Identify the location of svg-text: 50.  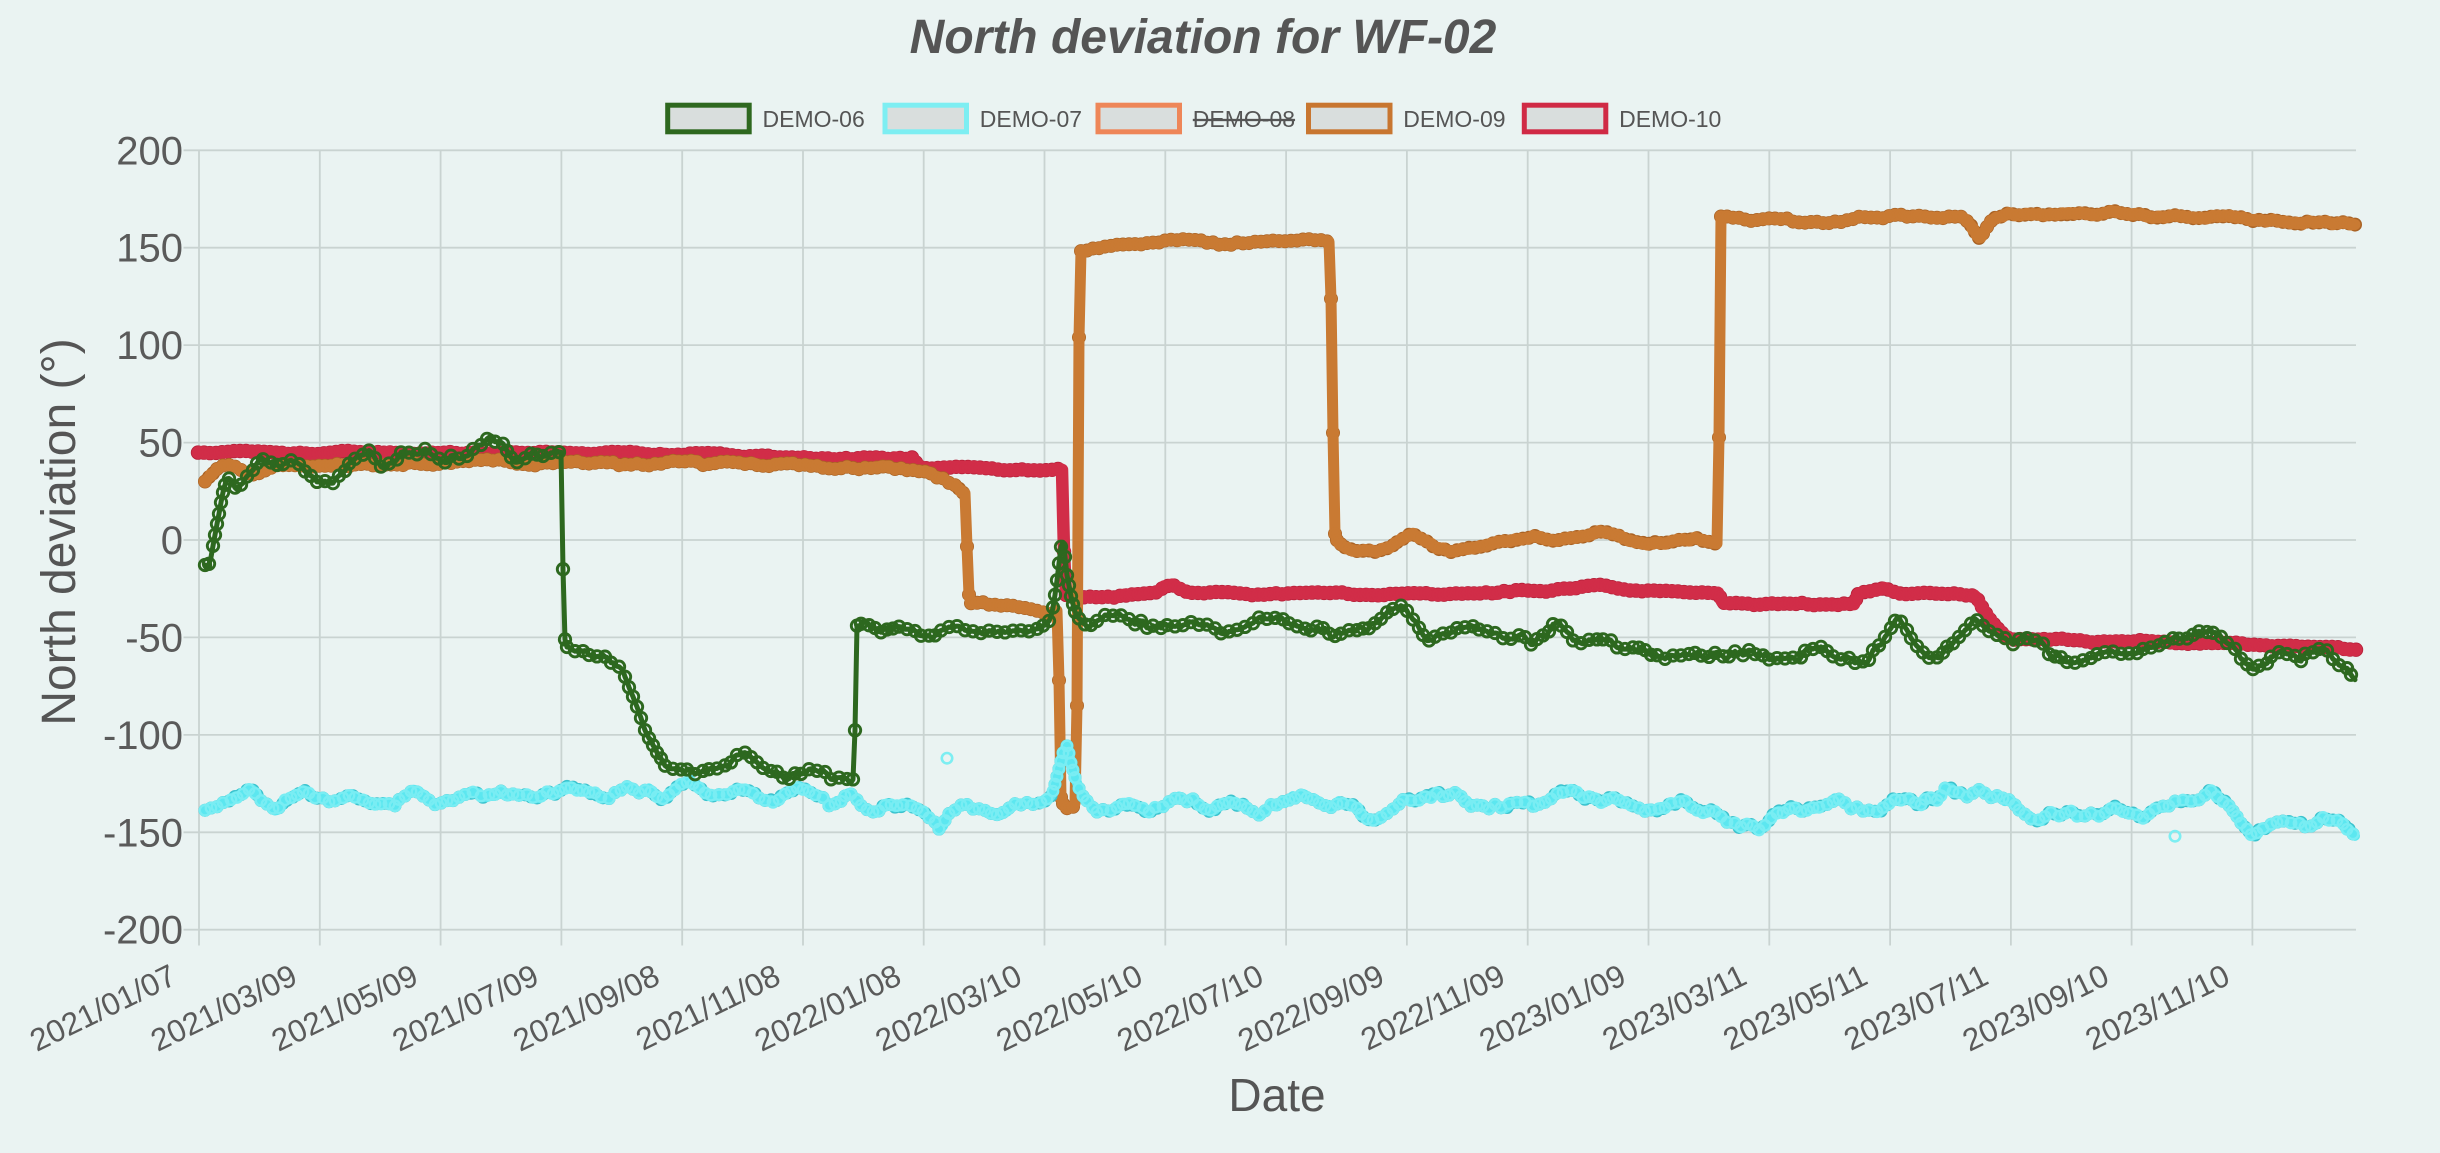
(161, 444).